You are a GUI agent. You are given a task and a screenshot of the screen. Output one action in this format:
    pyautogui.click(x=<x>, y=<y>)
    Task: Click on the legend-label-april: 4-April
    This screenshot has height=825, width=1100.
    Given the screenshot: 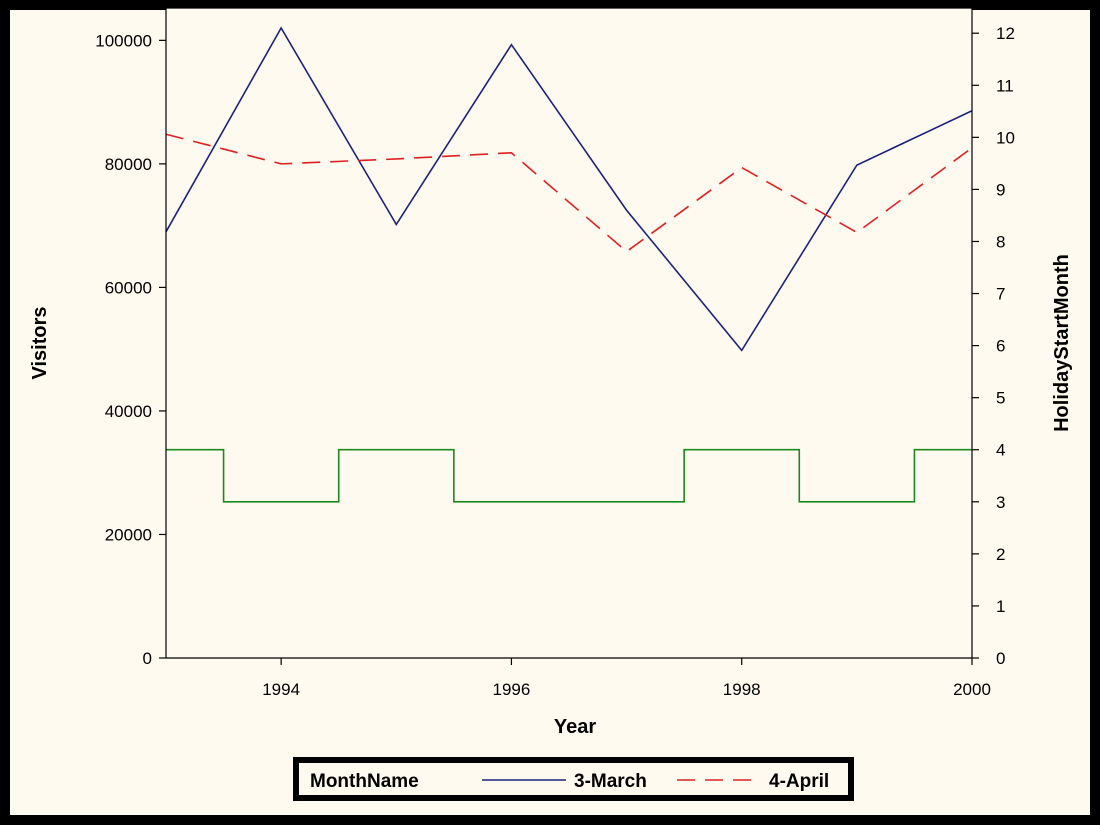 What is the action you would take?
    pyautogui.click(x=799, y=781)
    